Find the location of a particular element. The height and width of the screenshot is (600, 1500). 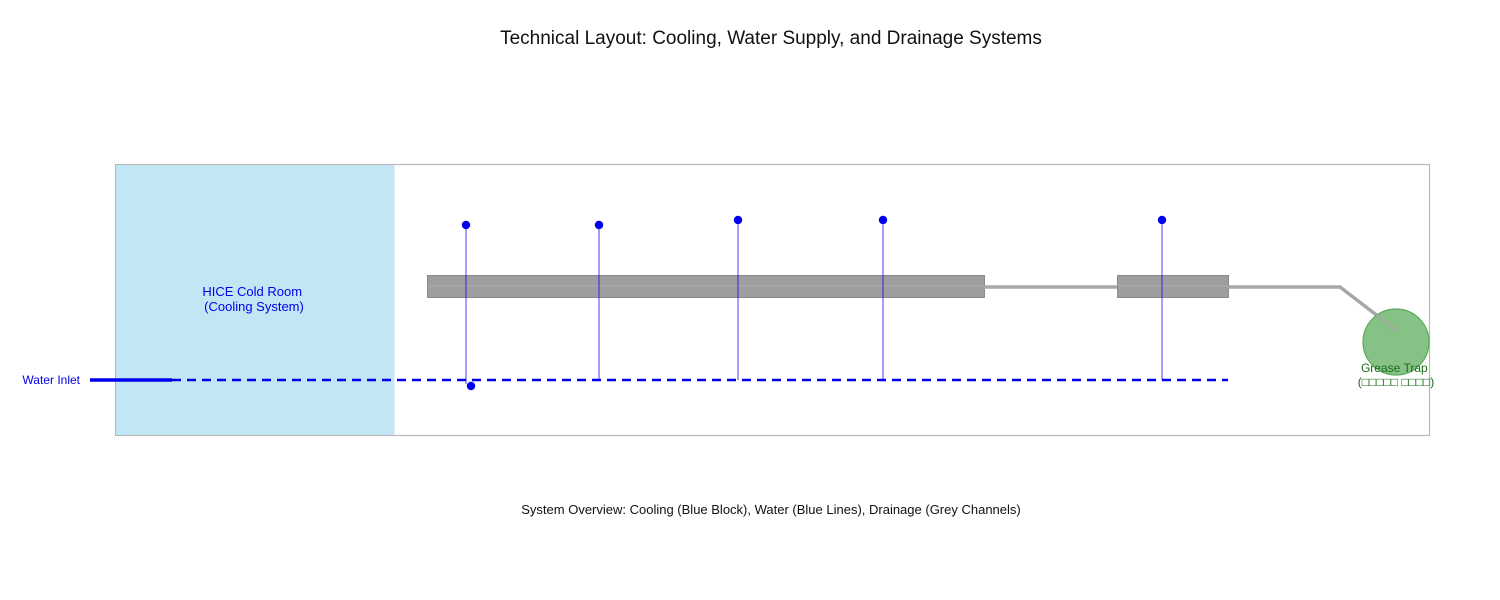

cold-room-label-line1: HICE Cold Room is located at coordinates (252, 291).